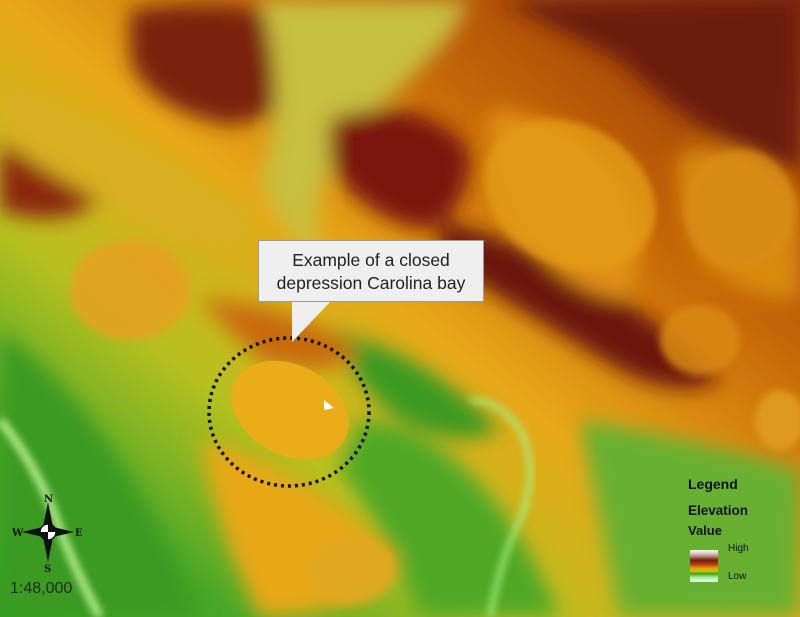 The width and height of the screenshot is (800, 617). What do you see at coordinates (18, 533) in the screenshot?
I see `compass-w: W` at bounding box center [18, 533].